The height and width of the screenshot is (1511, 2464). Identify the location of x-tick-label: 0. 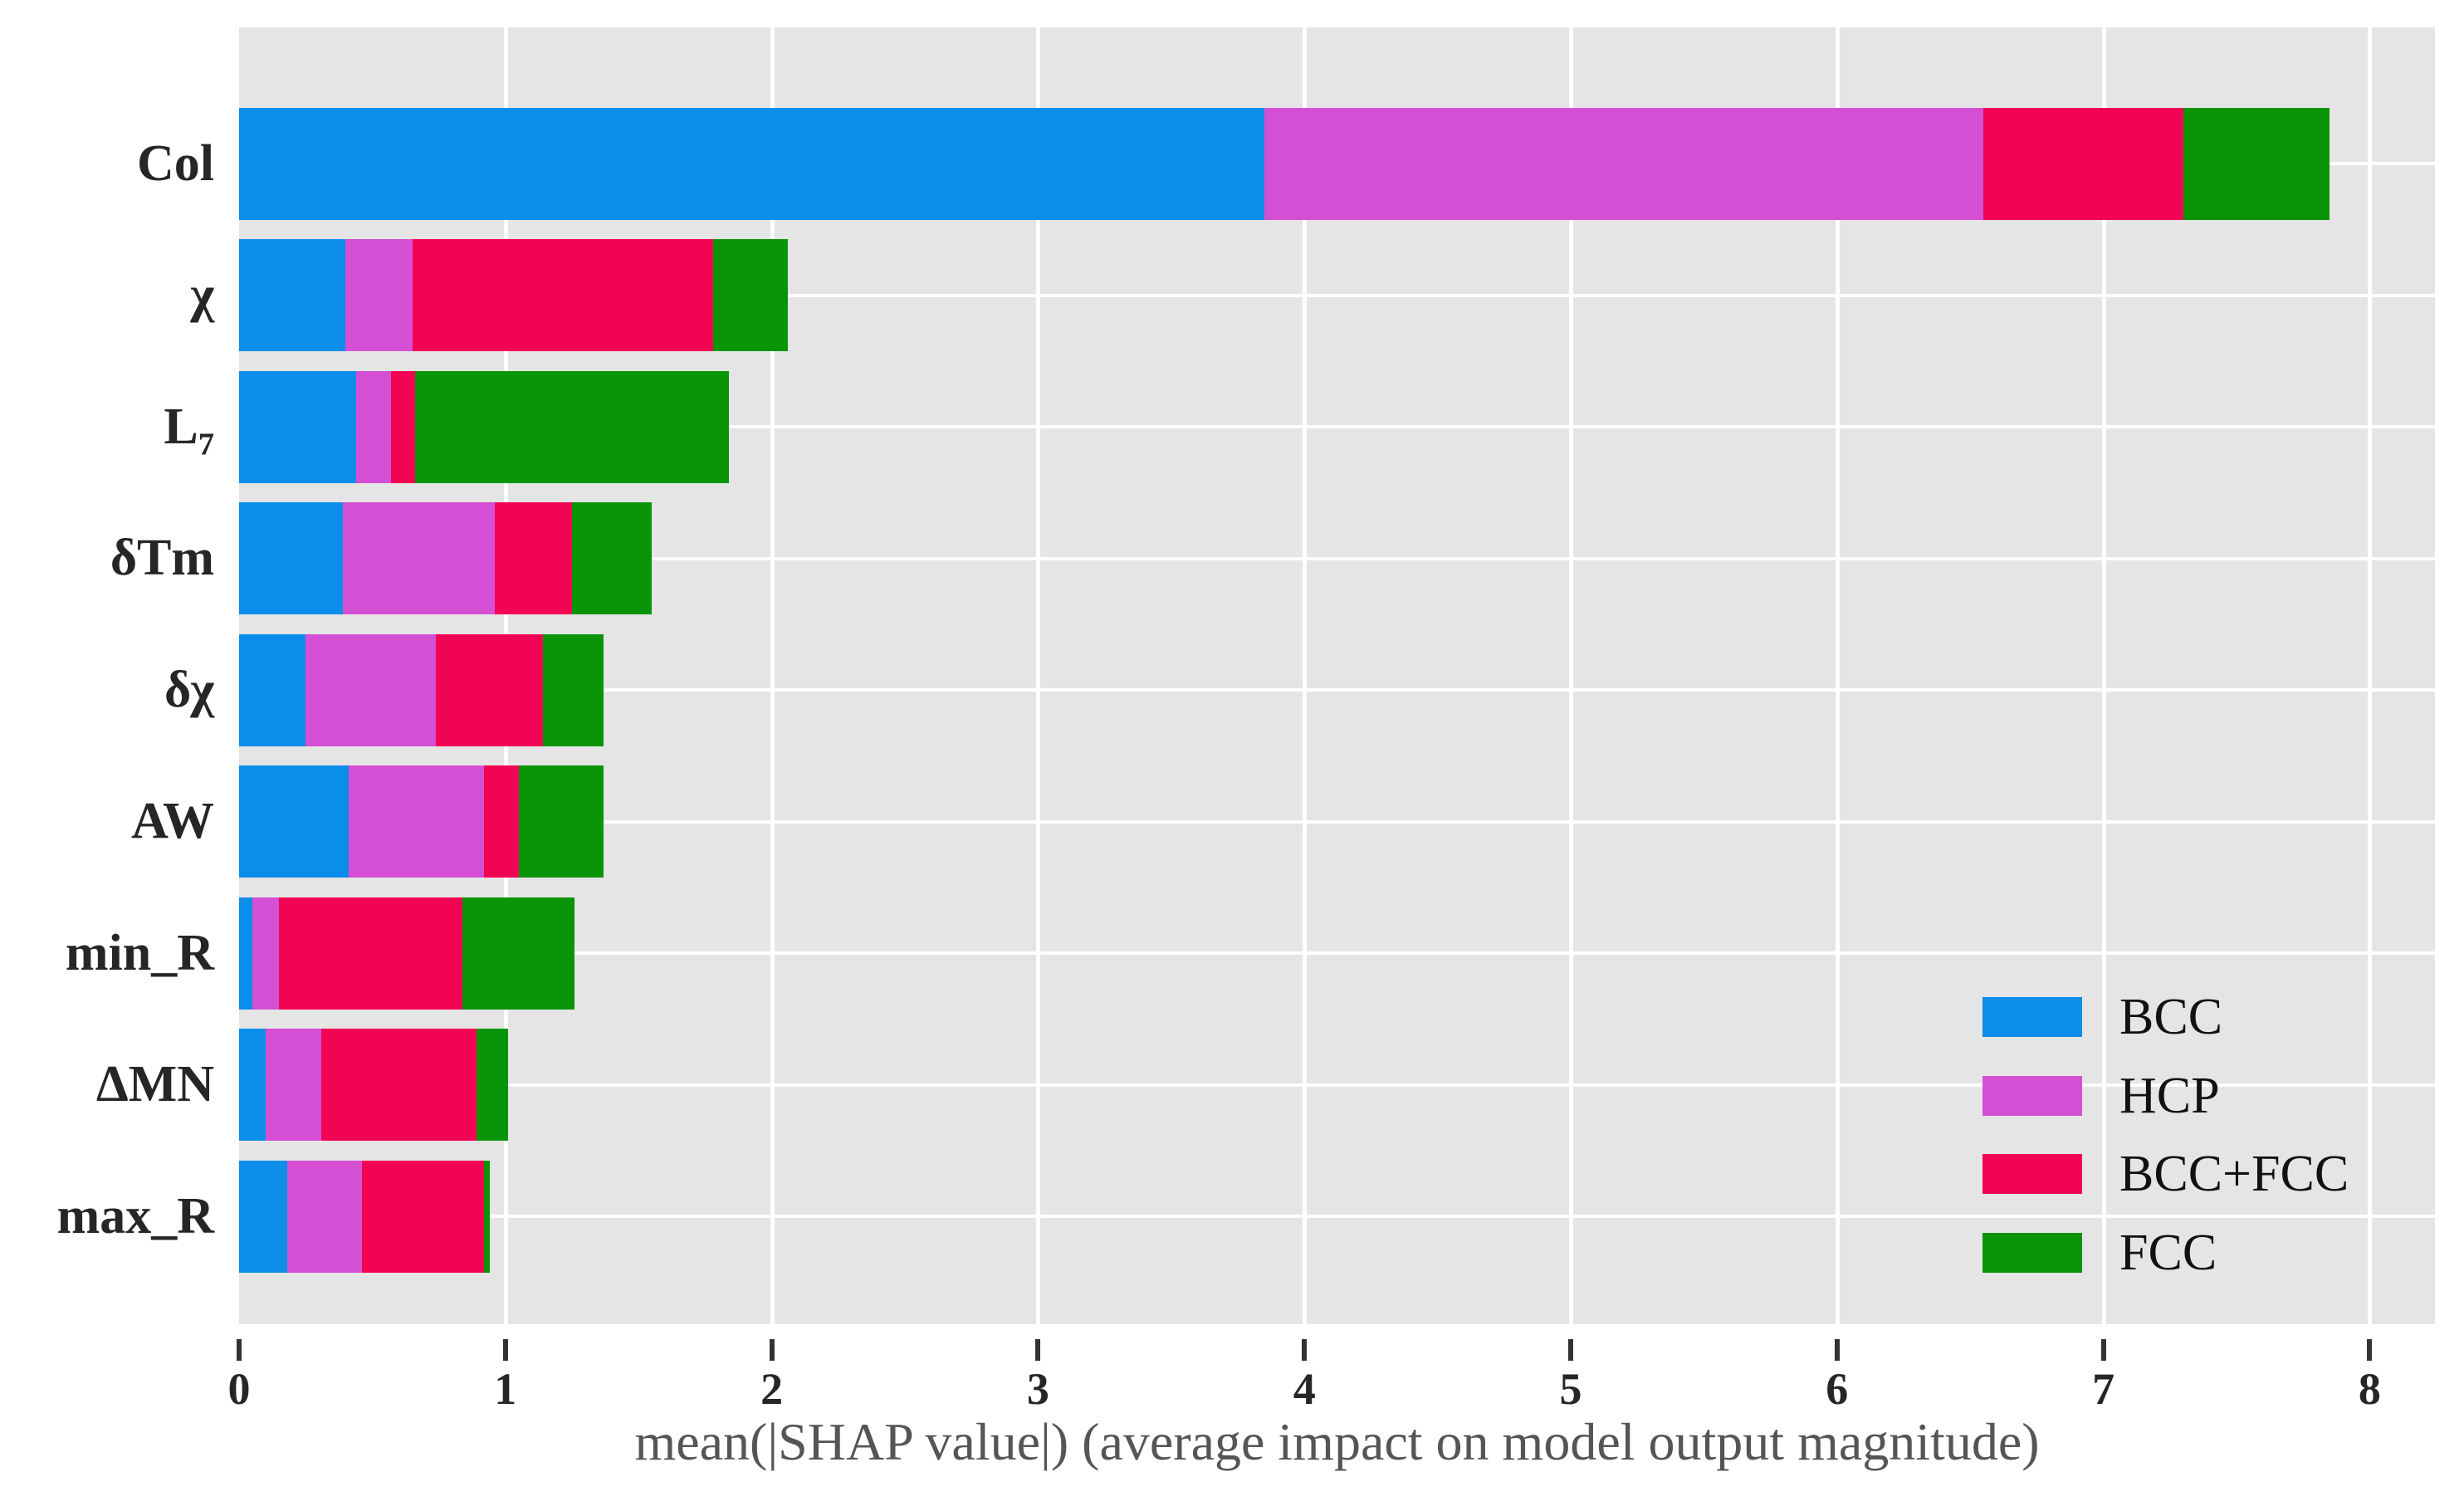
(239, 1389).